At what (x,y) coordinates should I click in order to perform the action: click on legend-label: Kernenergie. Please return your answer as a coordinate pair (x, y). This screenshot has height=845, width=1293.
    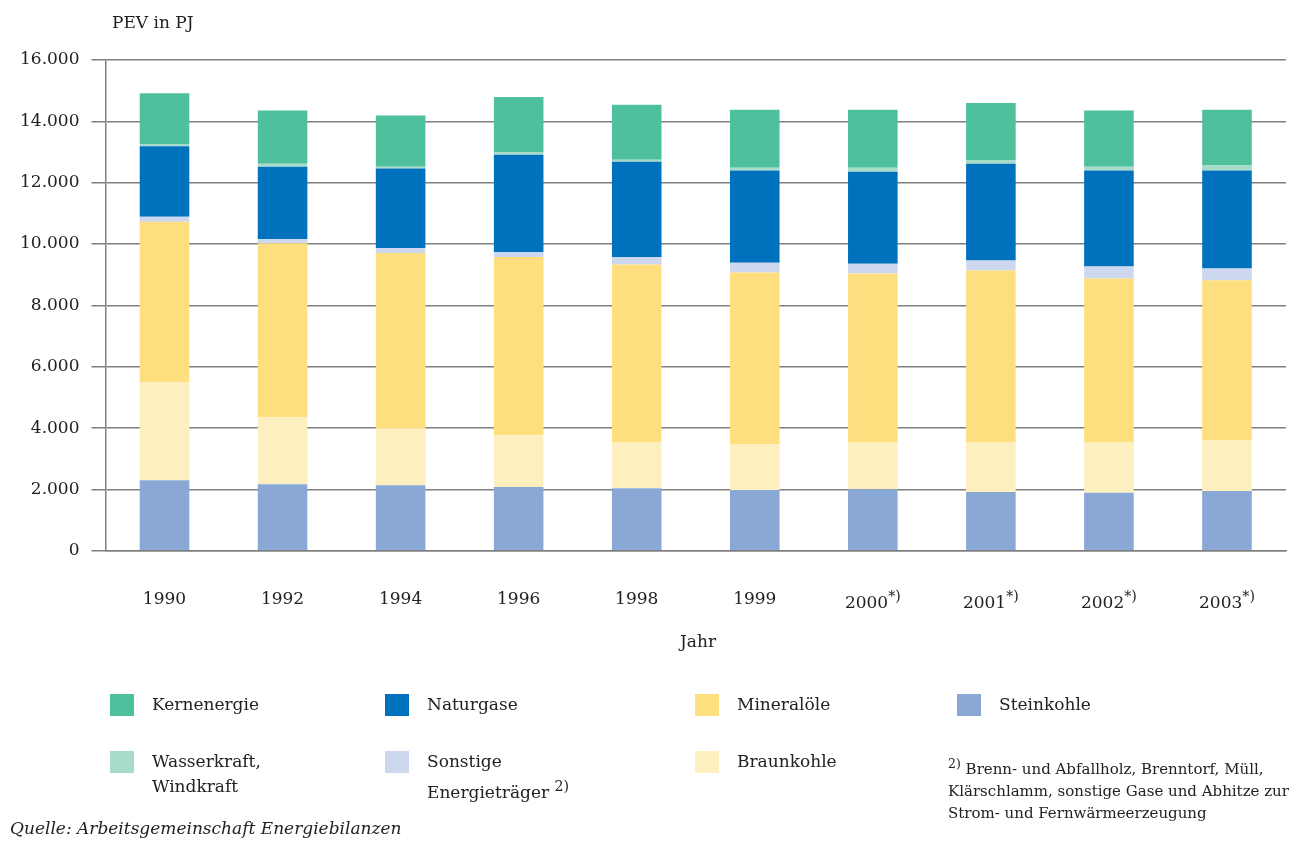
    Looking at the image, I should click on (205, 704).